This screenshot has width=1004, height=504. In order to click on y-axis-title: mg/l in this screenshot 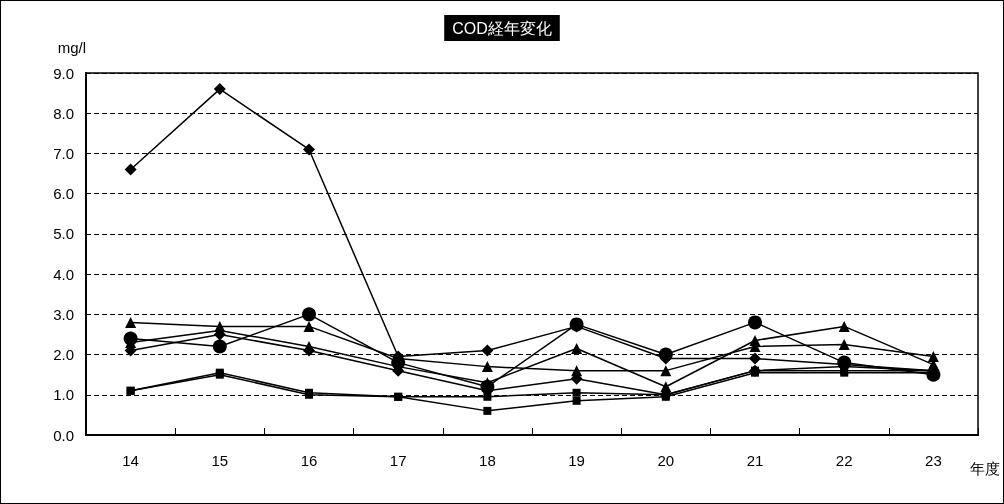, I will do `click(71, 47)`.